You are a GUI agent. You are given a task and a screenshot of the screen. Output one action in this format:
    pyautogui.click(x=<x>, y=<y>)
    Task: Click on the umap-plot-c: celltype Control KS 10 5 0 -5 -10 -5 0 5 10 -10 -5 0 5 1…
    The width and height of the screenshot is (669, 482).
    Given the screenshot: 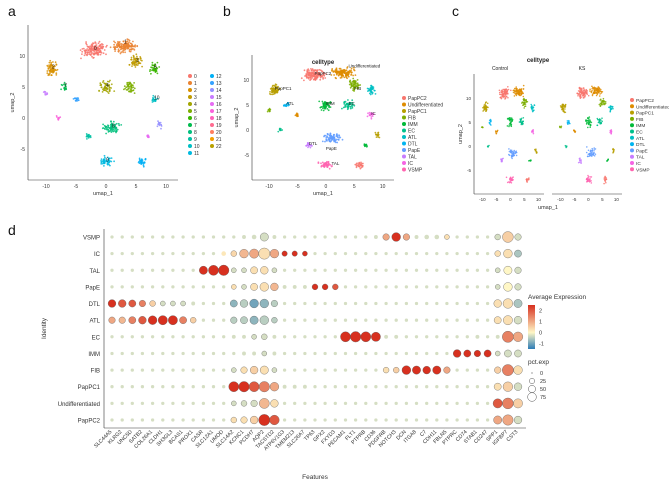 What is the action you would take?
    pyautogui.click(x=563, y=134)
    